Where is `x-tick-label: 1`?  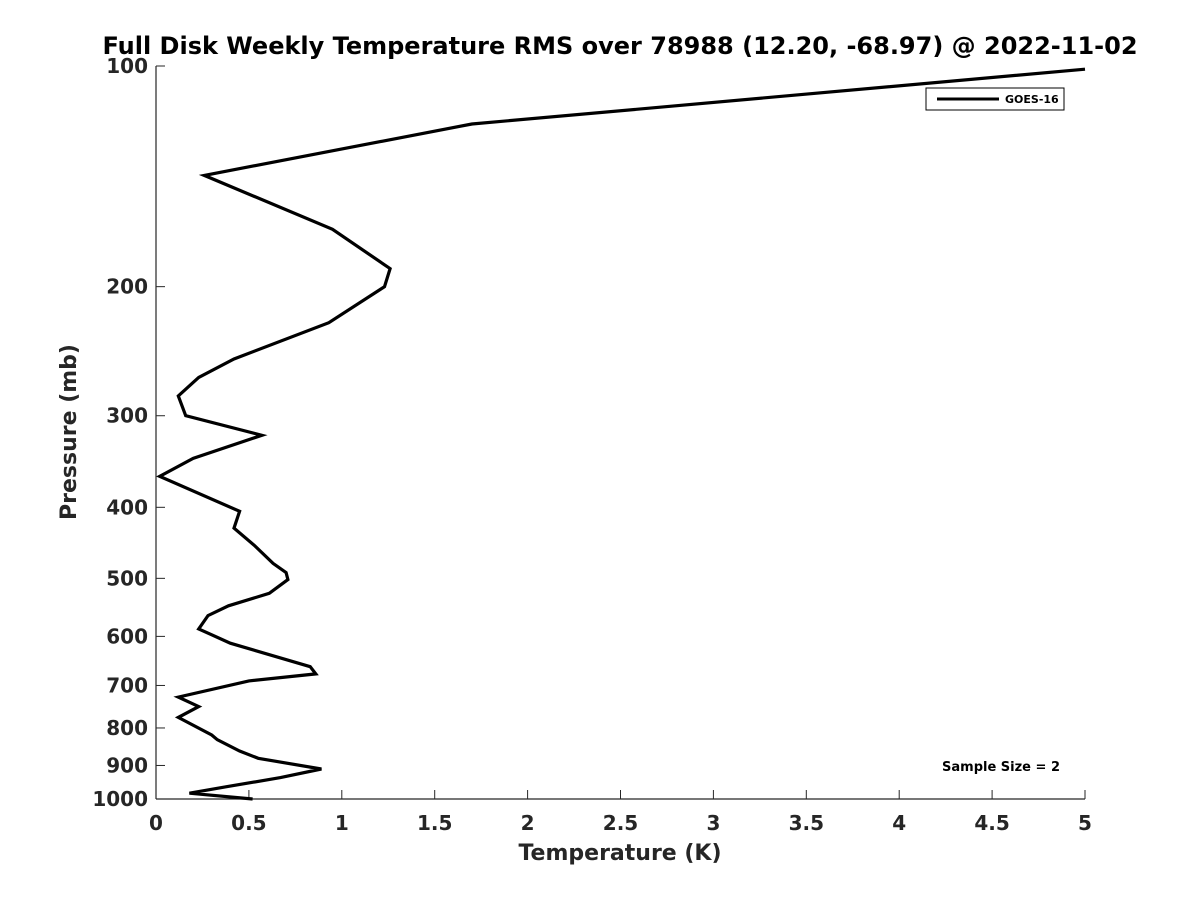 x-tick-label: 1 is located at coordinates (342, 823).